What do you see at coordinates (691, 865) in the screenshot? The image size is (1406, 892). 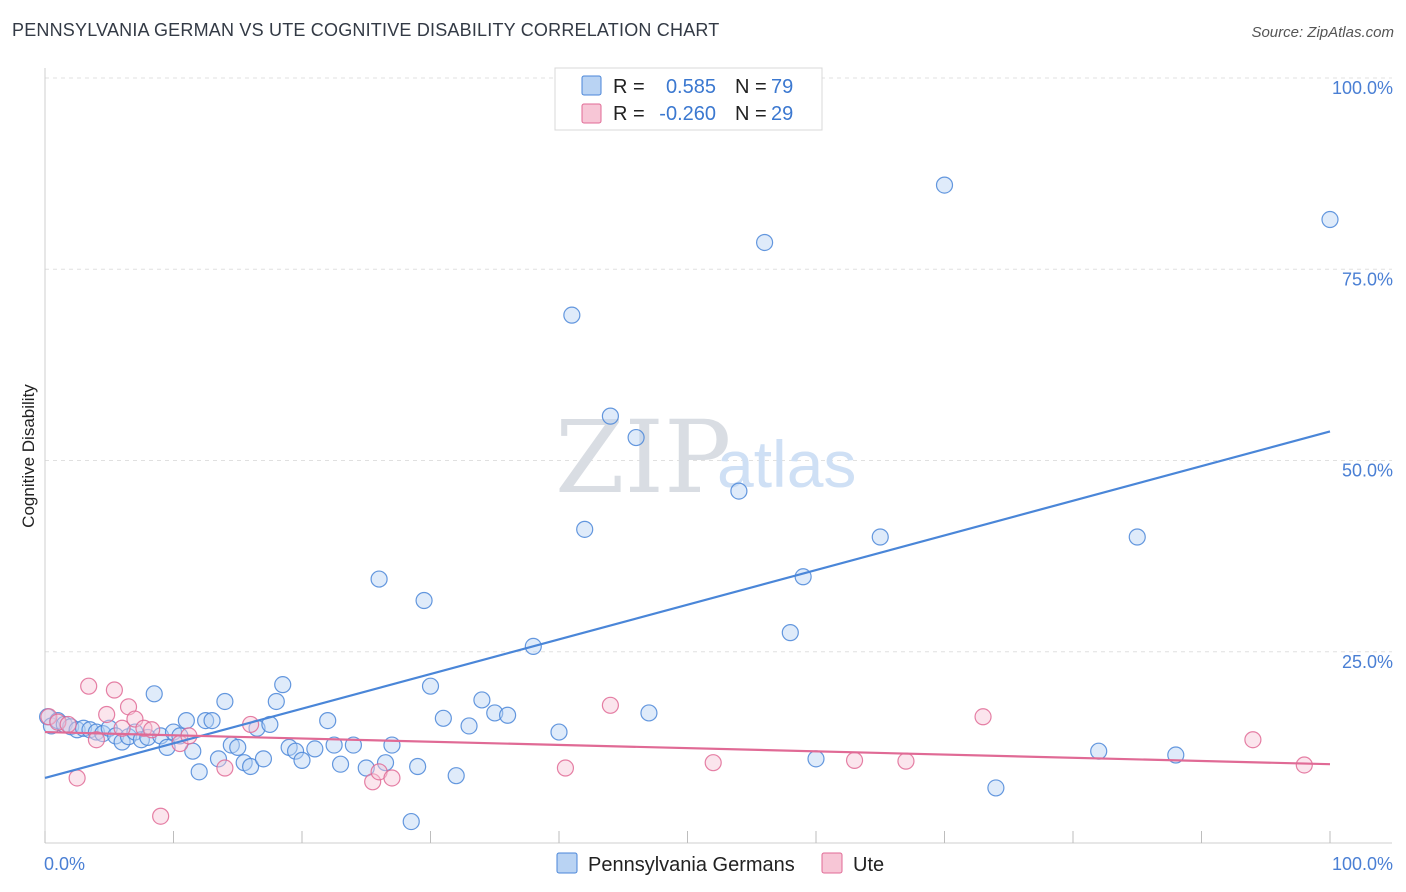 I see `series-legend-label: Pennsylvania Germans` at bounding box center [691, 865].